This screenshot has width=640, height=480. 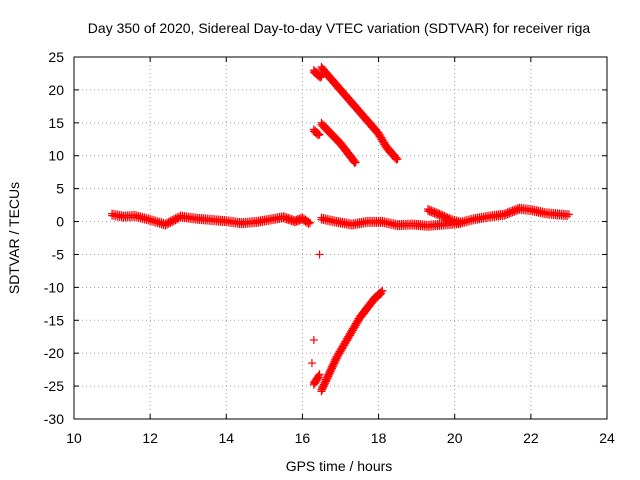 I want to click on series-isolated, so click(x=315, y=309).